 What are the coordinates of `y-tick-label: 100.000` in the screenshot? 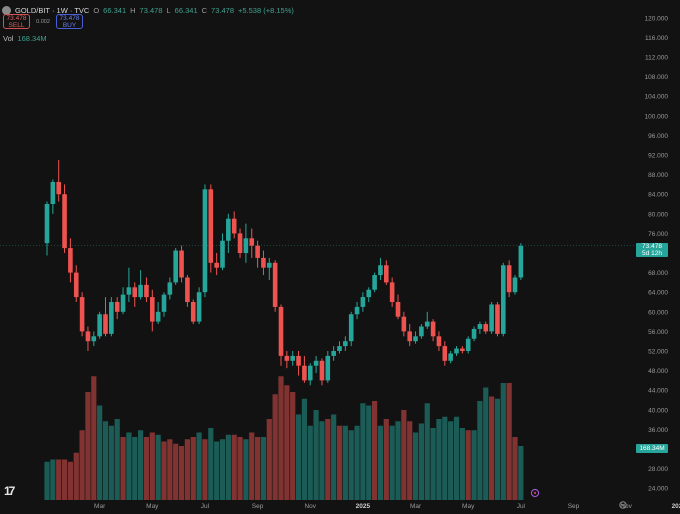 It's located at (657, 116).